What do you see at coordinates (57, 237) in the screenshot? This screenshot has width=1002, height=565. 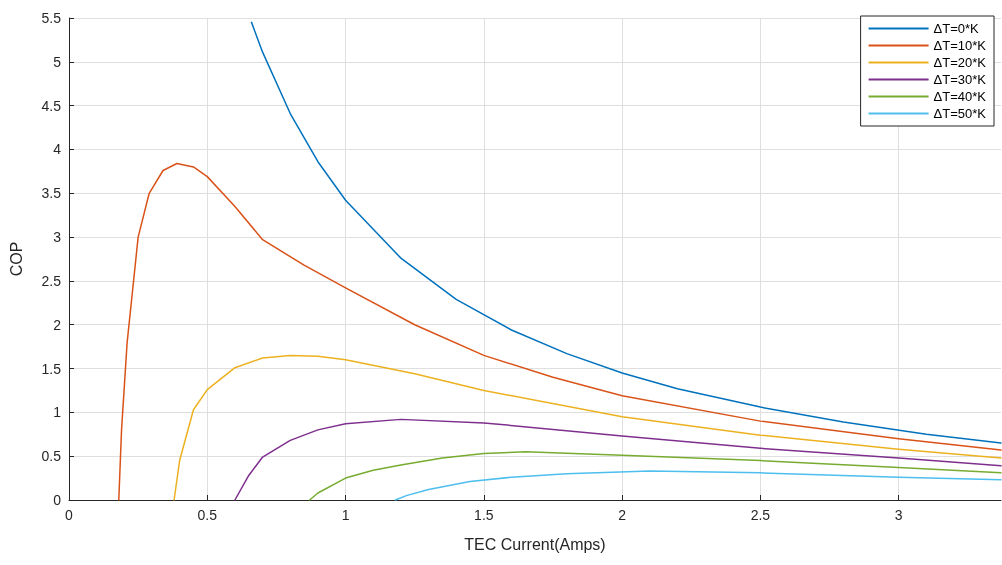 I see `y-tick-label: 3` at bounding box center [57, 237].